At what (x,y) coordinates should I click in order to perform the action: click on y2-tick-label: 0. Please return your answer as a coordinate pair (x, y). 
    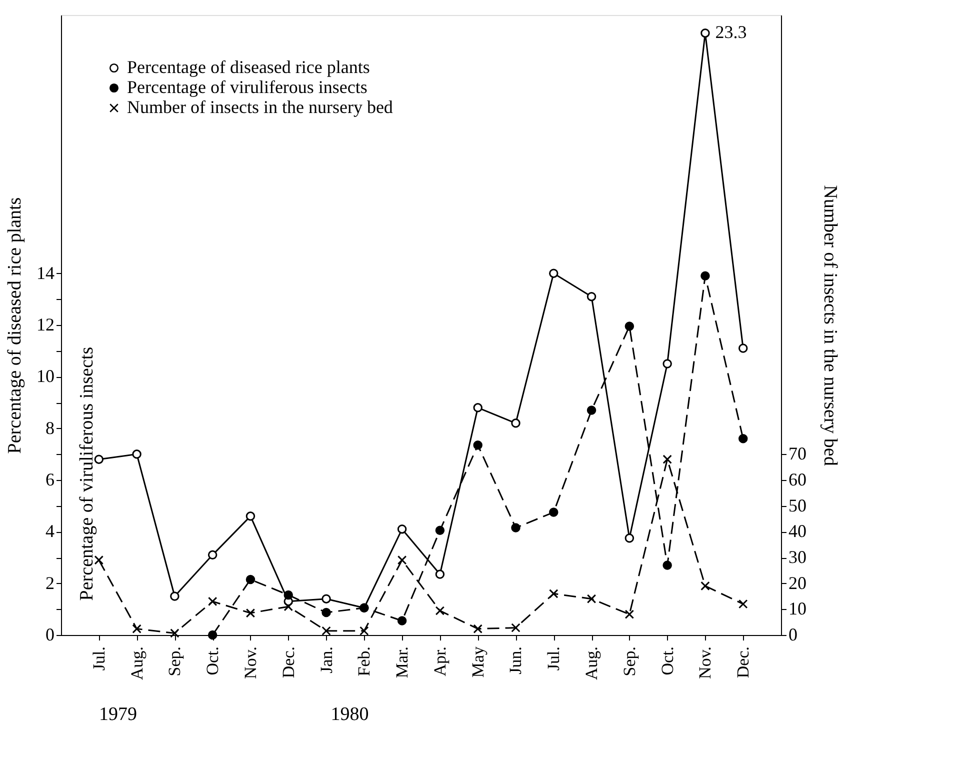
    Looking at the image, I should click on (793, 634).